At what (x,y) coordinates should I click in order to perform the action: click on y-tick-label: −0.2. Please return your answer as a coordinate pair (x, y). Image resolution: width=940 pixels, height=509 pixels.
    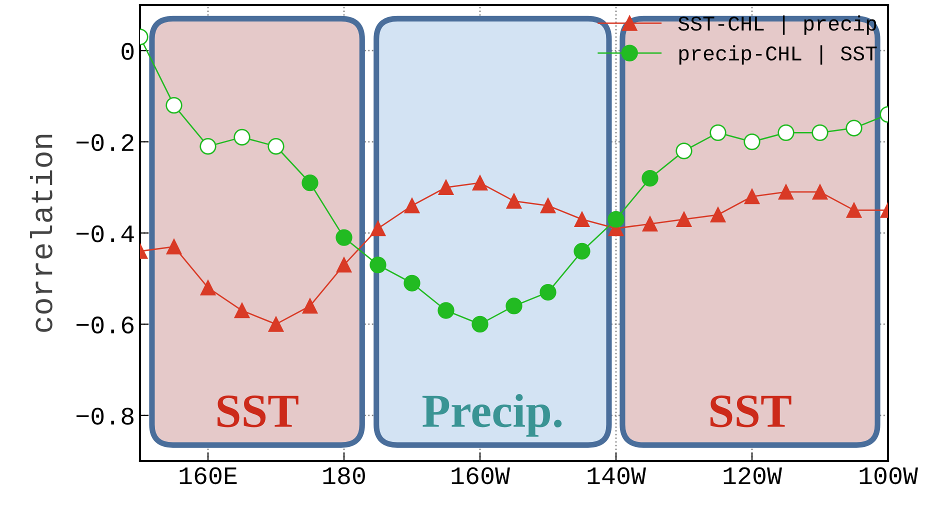
    Looking at the image, I should click on (105, 143).